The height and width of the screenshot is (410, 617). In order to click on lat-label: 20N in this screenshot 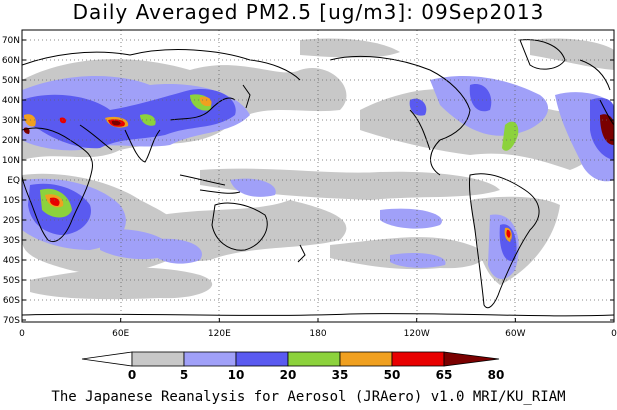, I will do `click(11, 141)`.